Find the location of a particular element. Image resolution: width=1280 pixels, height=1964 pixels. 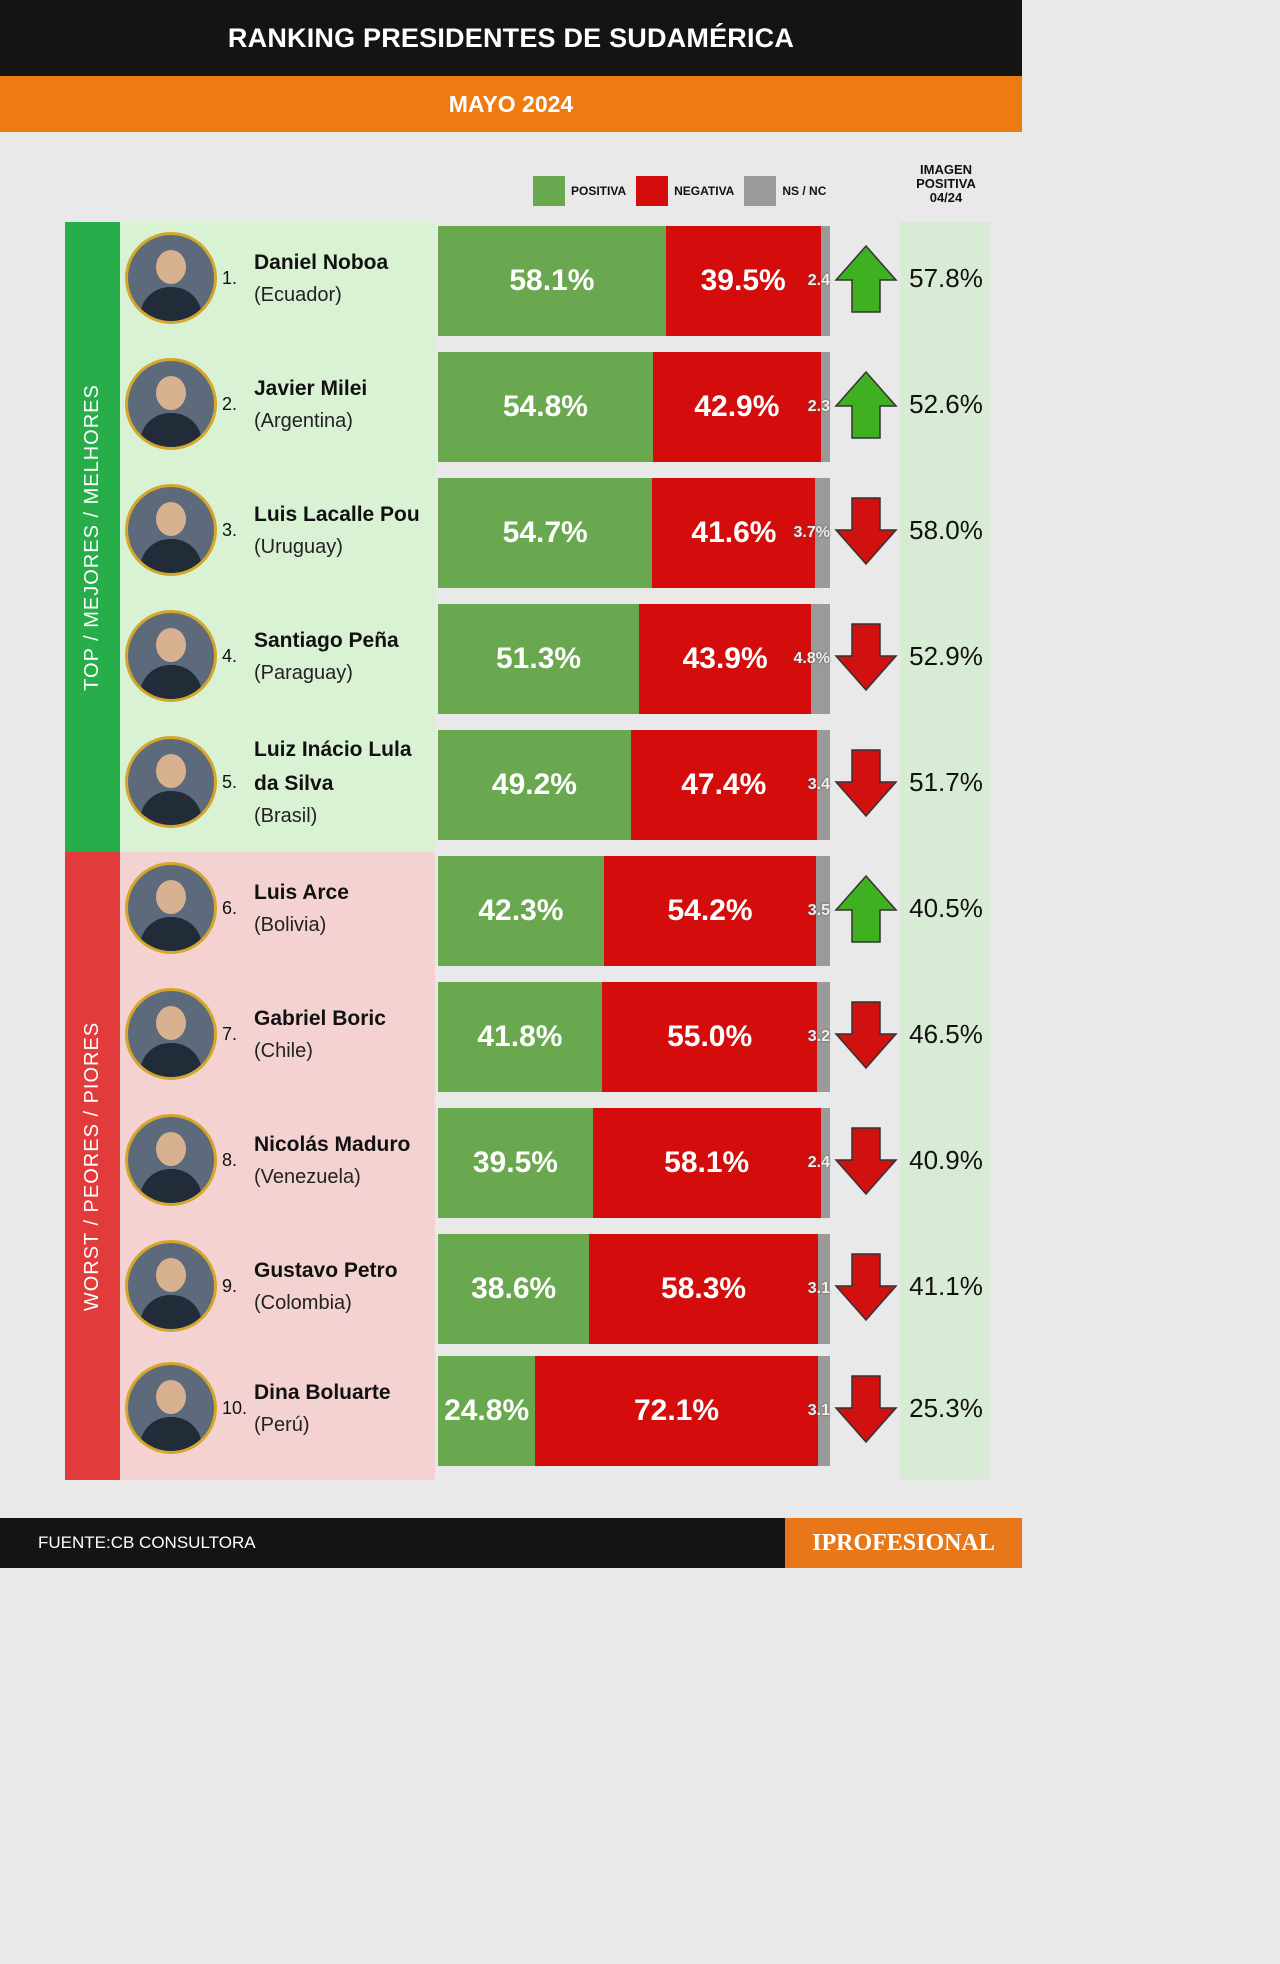

bar-nsnc-label: 3.4 is located at coordinates (818, 784).